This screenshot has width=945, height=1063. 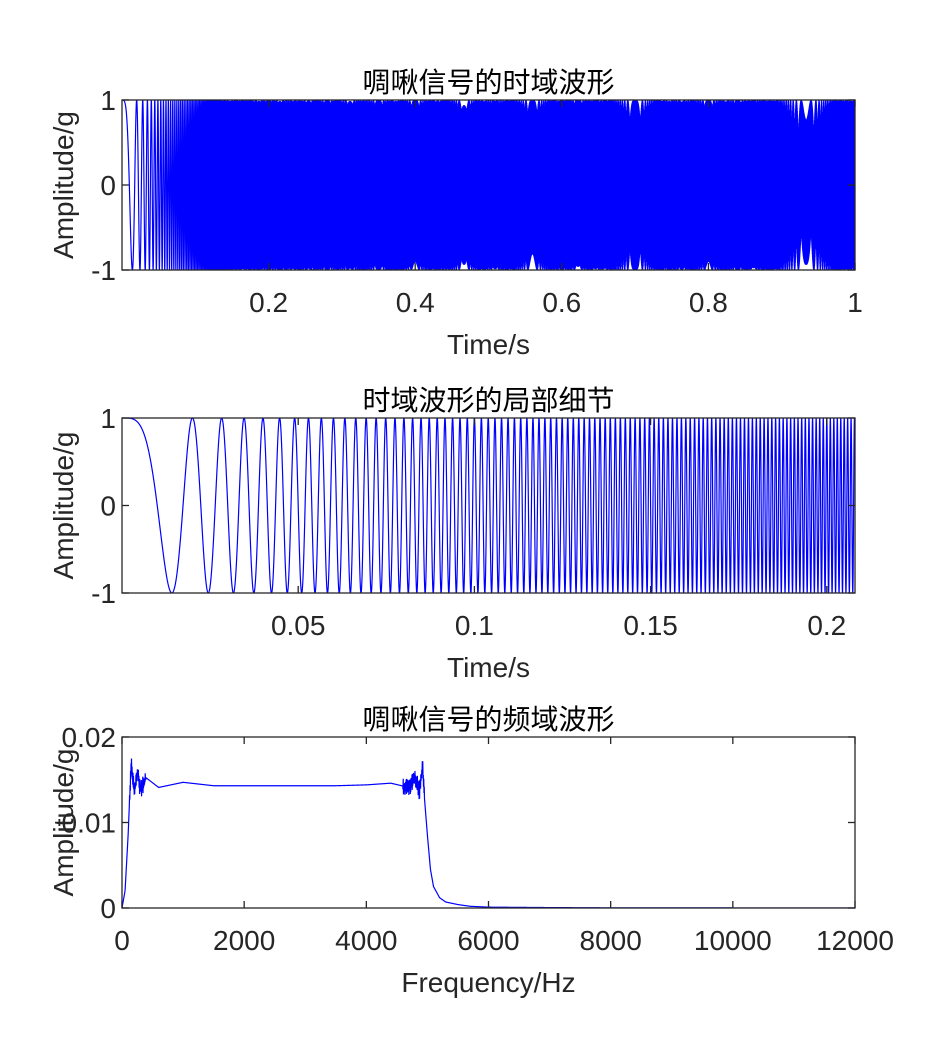 I want to click on x-tick-label: 10000, so click(x=733, y=940).